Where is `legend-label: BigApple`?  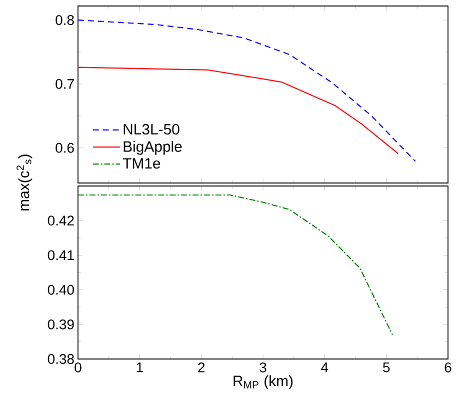
legend-label: BigApple is located at coordinates (153, 147).